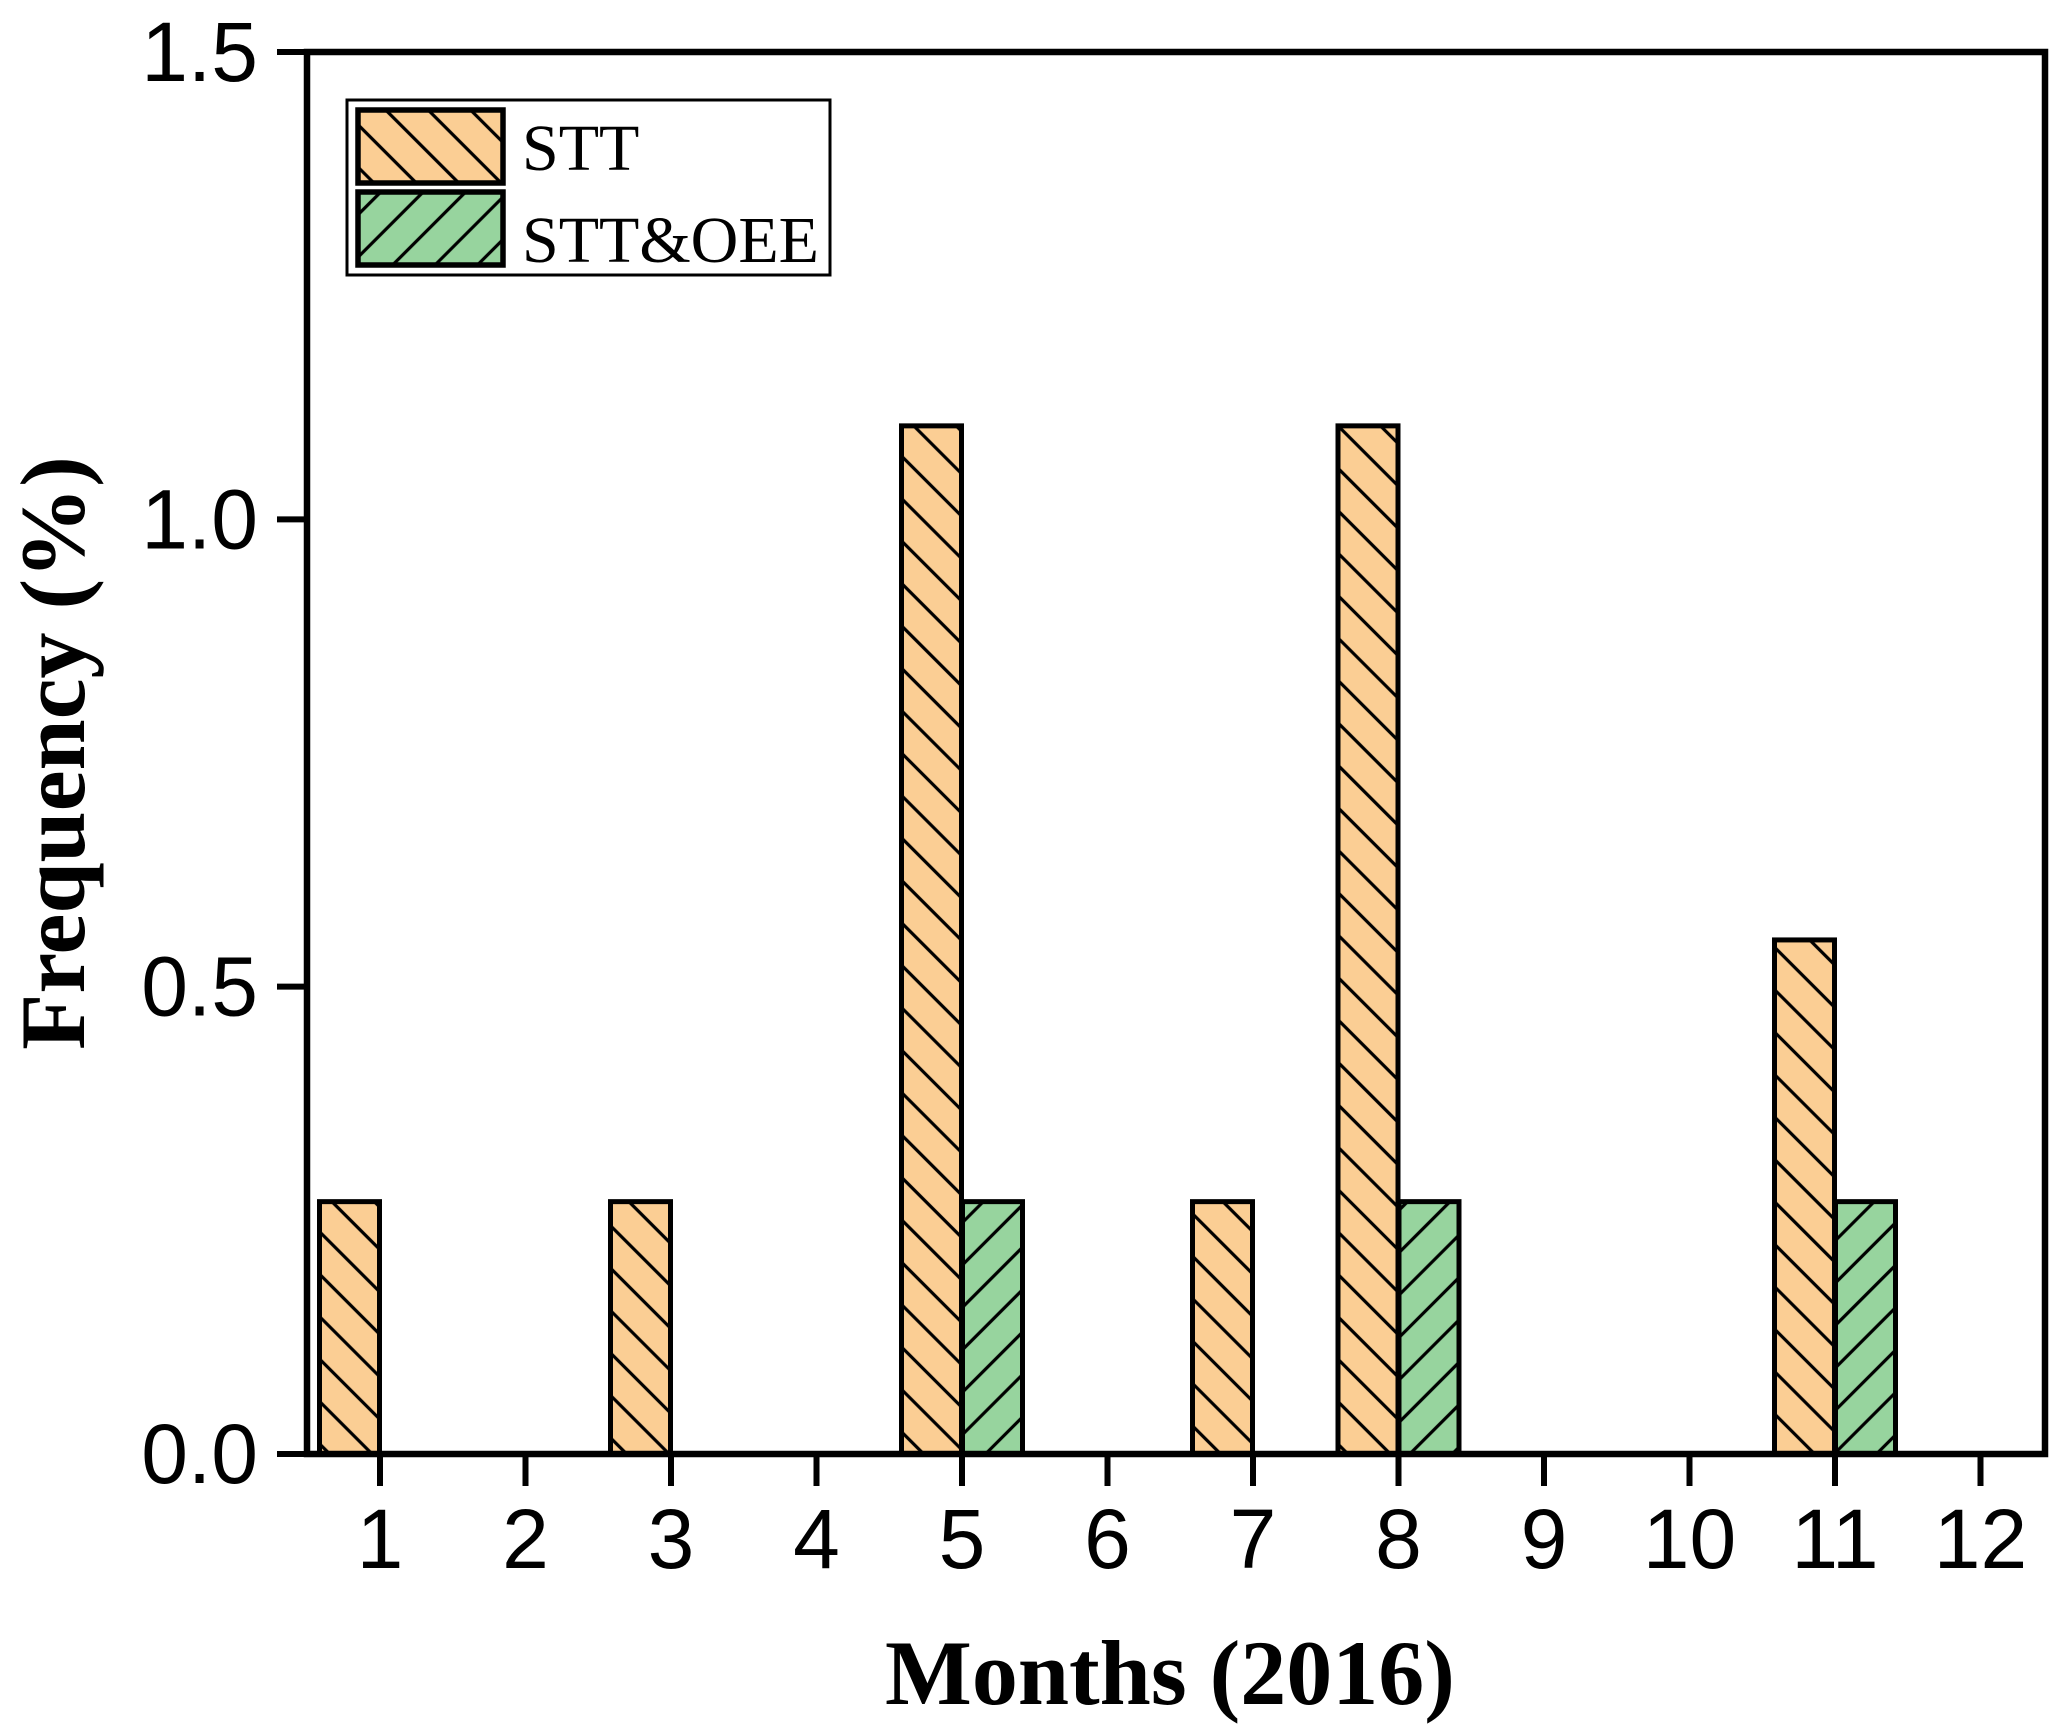  What do you see at coordinates (816, 1539) in the screenshot?
I see `x-tick-label-4: 4` at bounding box center [816, 1539].